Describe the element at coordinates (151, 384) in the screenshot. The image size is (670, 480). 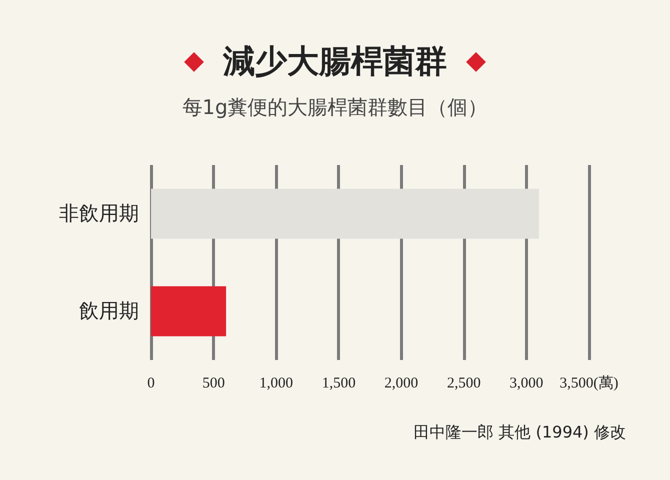
I see `x-tick-label: 0` at that location.